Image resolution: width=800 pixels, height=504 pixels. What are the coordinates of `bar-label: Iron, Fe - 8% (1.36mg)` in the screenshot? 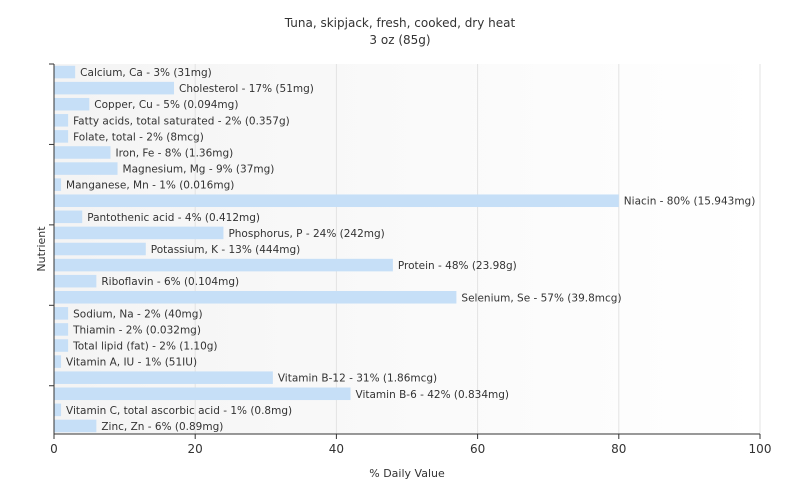 It's located at (174, 153).